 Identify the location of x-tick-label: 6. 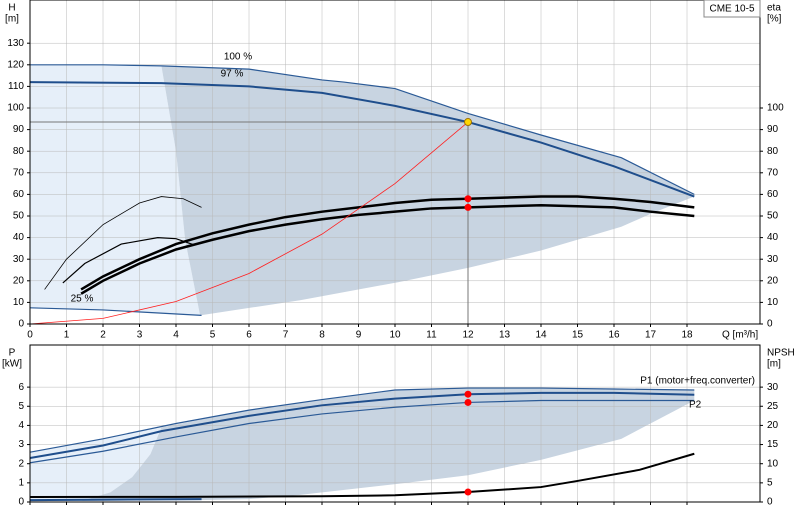
(249, 335).